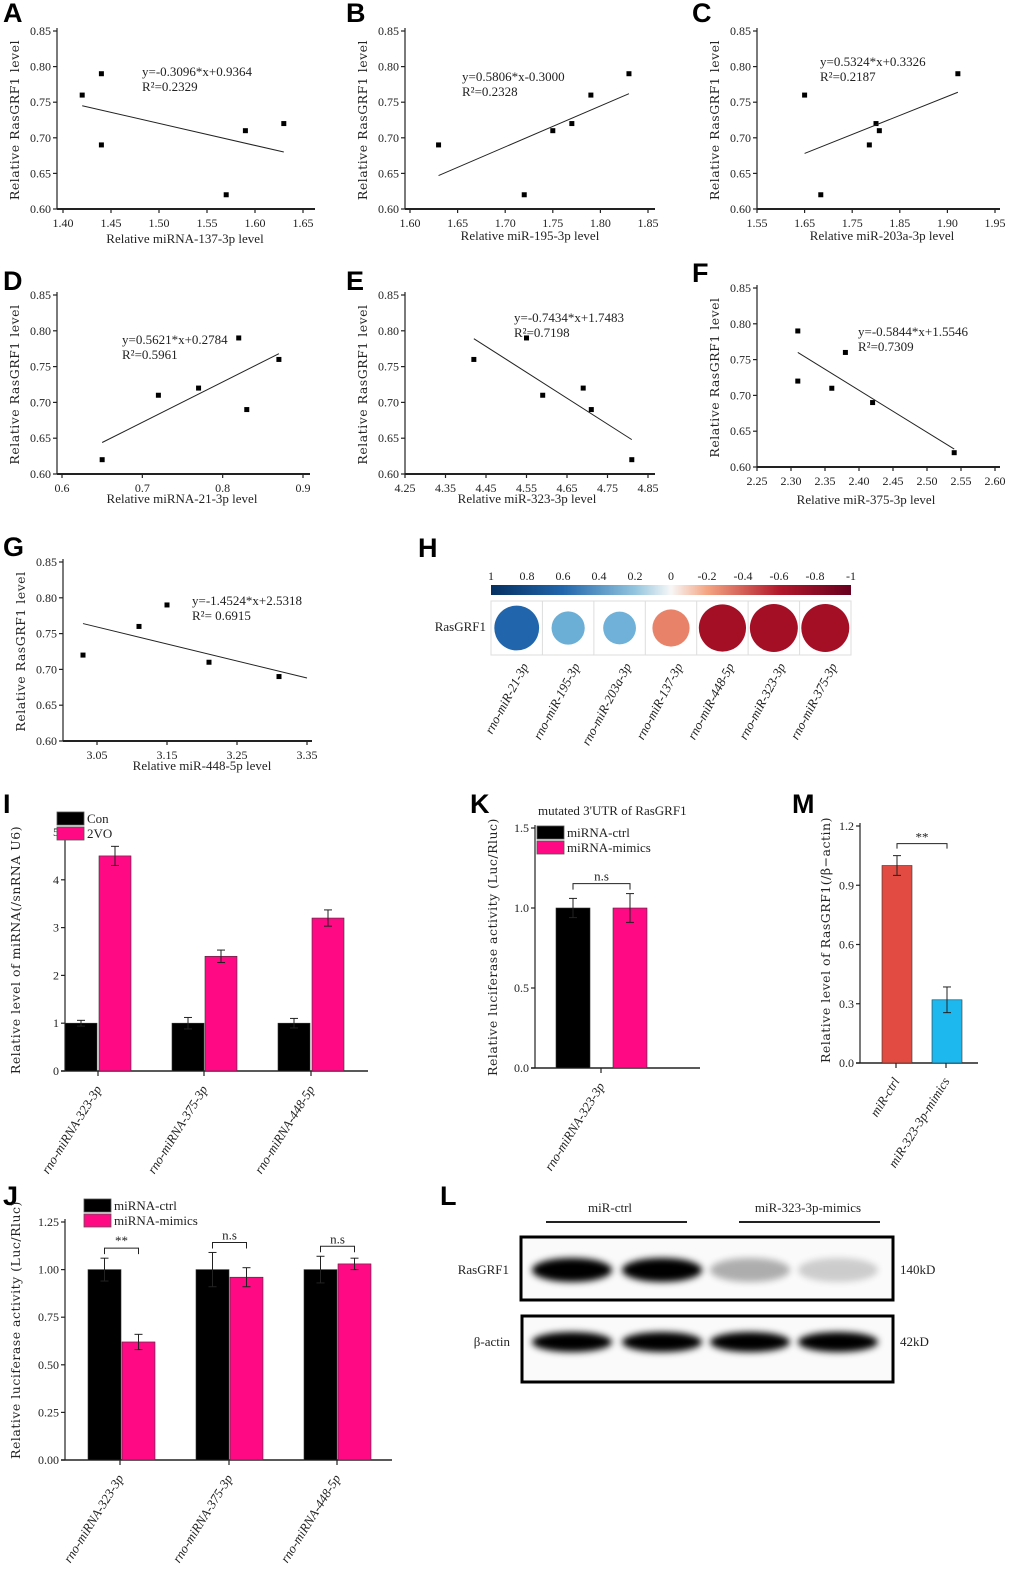 Image resolution: width=1020 pixels, height=1574 pixels. Describe the element at coordinates (648, 223) in the screenshot. I see `x-tick-label: 1.85` at that location.